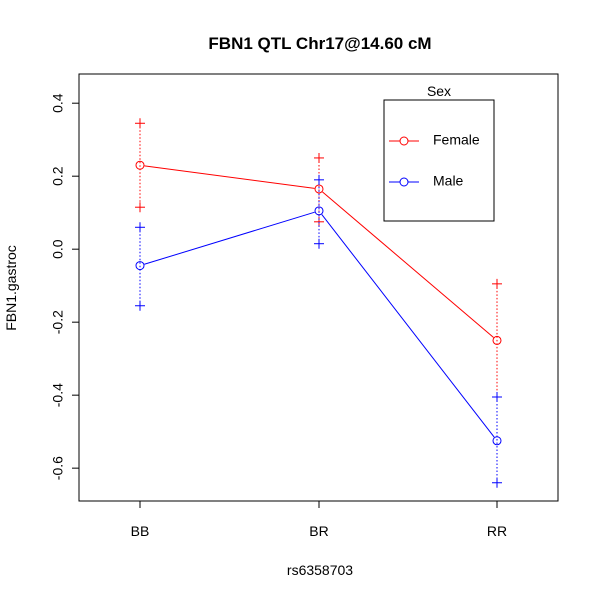  I want to click on legend-label: Female, so click(456, 140).